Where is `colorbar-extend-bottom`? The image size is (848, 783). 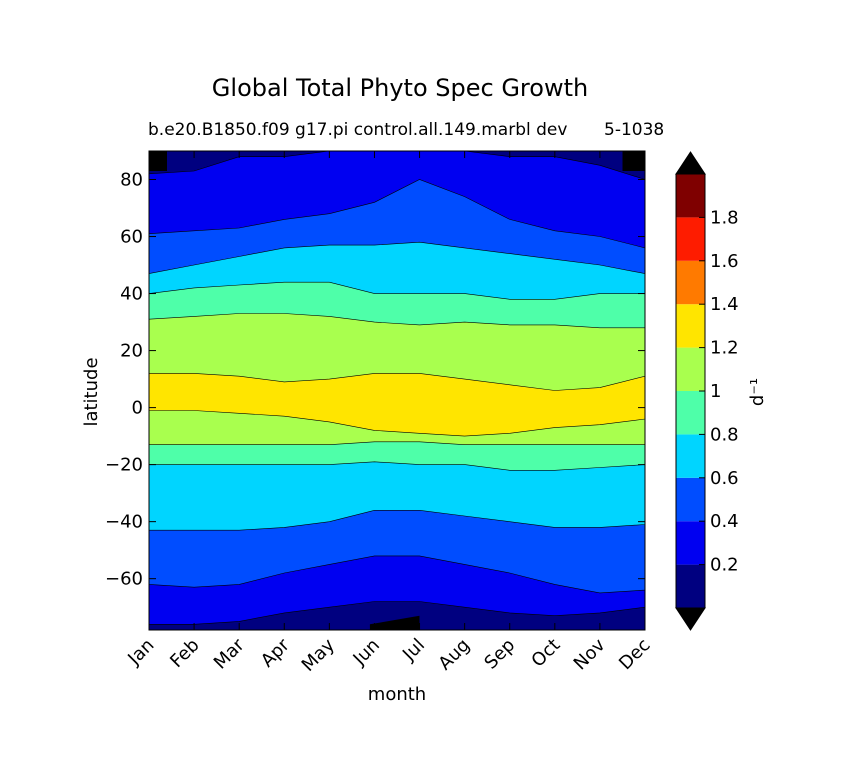
colorbar-extend-bottom is located at coordinates (690, 619).